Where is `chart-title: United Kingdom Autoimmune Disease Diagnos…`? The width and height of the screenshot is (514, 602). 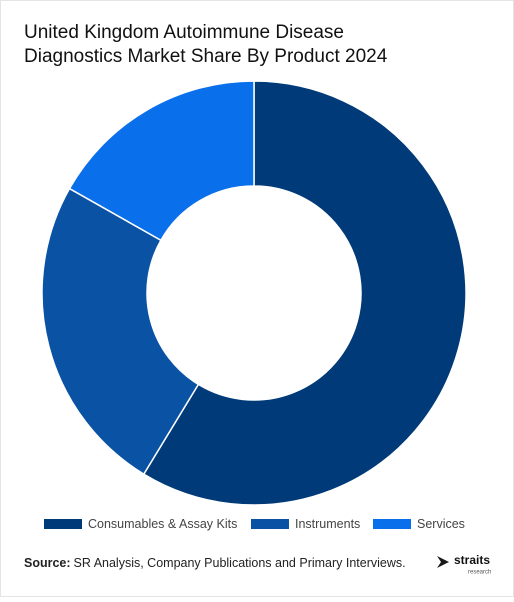
chart-title: United Kingdom Autoimmune Disease Diagnos… is located at coordinates (206, 44).